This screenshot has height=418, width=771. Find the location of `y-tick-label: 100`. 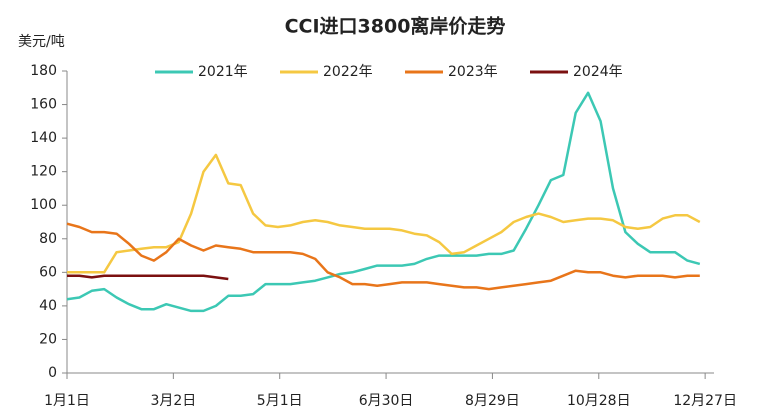

y-tick-label: 100 is located at coordinates (43, 205).